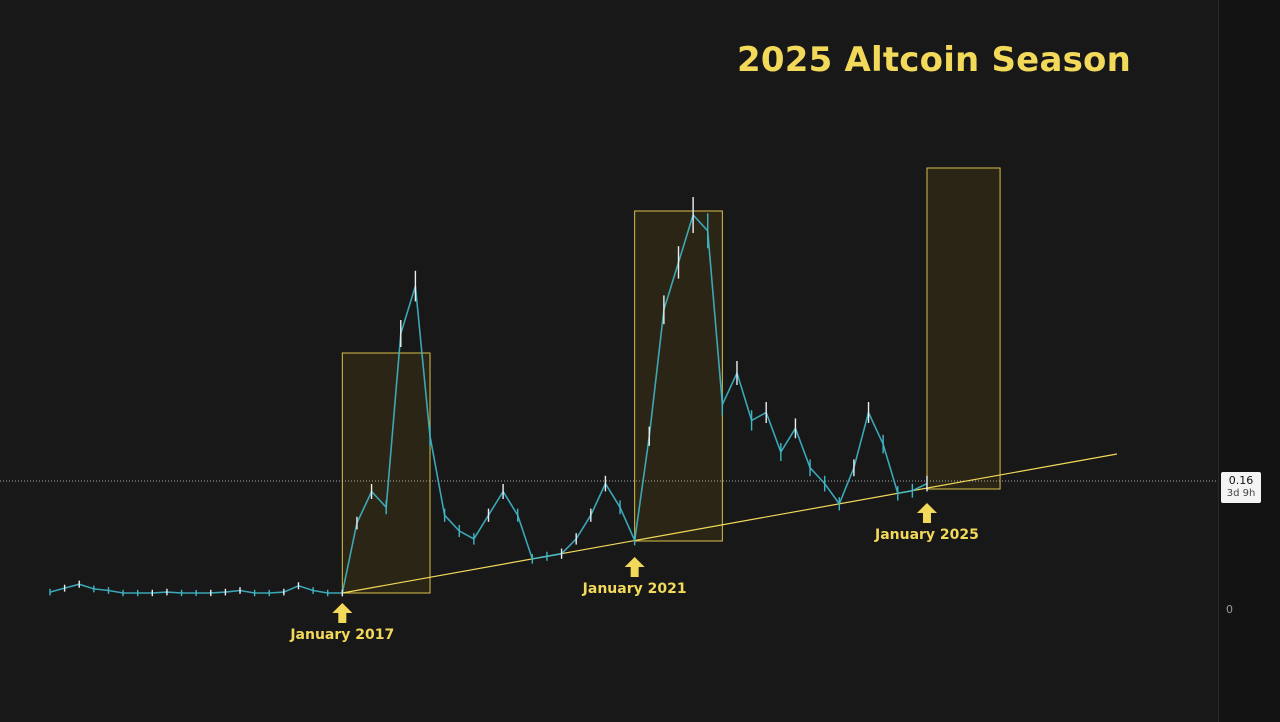 This screenshot has width=1280, height=722. What do you see at coordinates (342, 635) in the screenshot?
I see `annotation-label-1: January 2017` at bounding box center [342, 635].